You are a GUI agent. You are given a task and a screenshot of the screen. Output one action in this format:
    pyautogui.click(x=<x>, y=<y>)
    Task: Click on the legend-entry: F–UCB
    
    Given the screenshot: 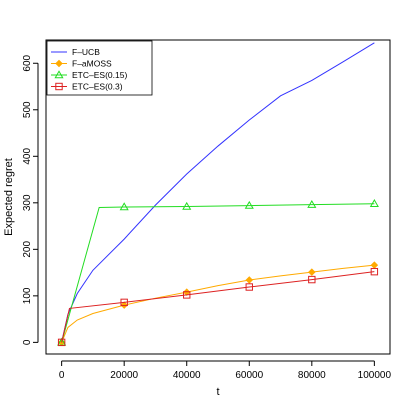 What is the action you would take?
    pyautogui.click(x=75, y=52)
    